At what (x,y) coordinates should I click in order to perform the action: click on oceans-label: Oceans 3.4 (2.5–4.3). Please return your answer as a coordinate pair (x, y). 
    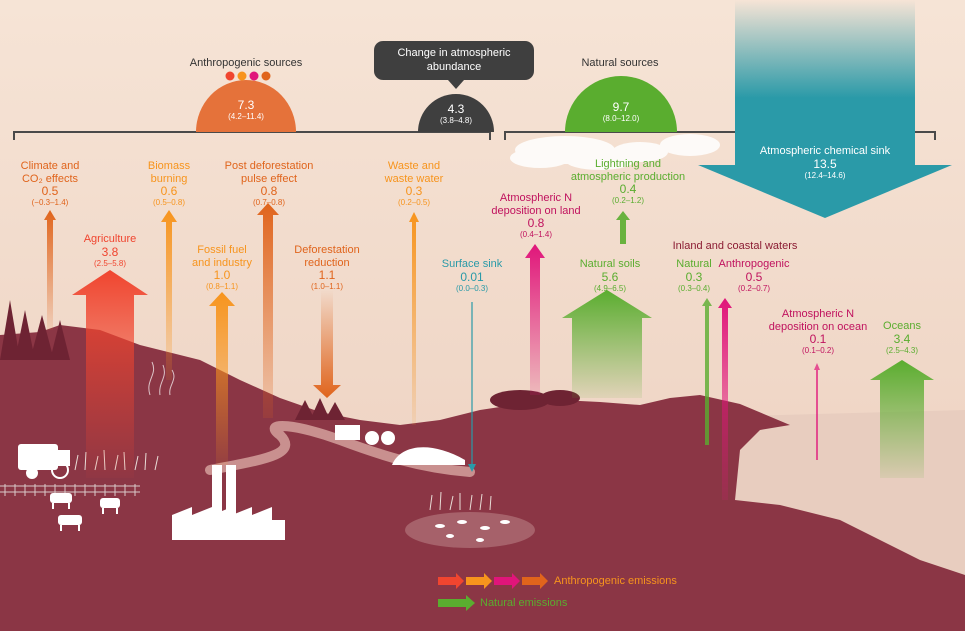
    Looking at the image, I should click on (902, 337).